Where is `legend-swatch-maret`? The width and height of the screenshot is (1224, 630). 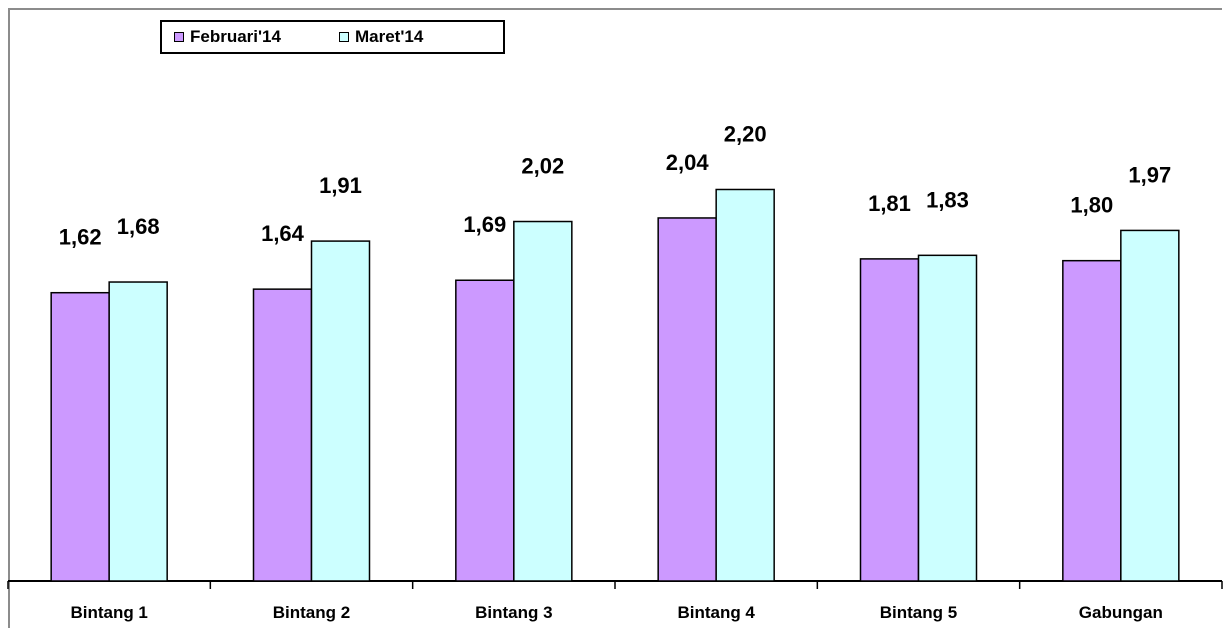 legend-swatch-maret is located at coordinates (343, 37).